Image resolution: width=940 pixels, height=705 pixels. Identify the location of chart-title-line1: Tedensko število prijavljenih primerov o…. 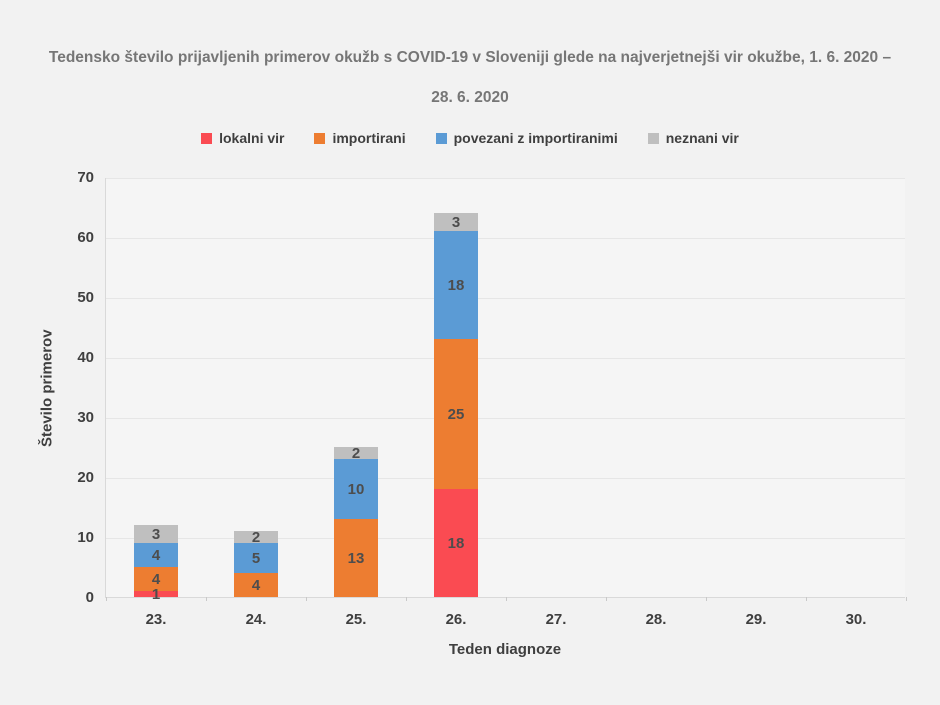
(470, 57).